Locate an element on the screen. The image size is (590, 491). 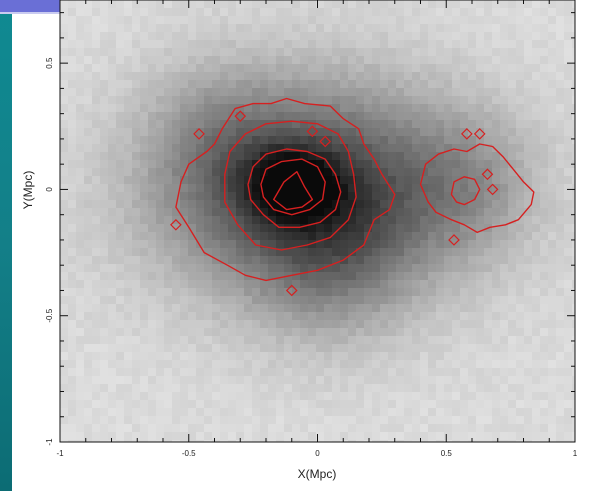
x-tick-label: 1 is located at coordinates (575, 453).